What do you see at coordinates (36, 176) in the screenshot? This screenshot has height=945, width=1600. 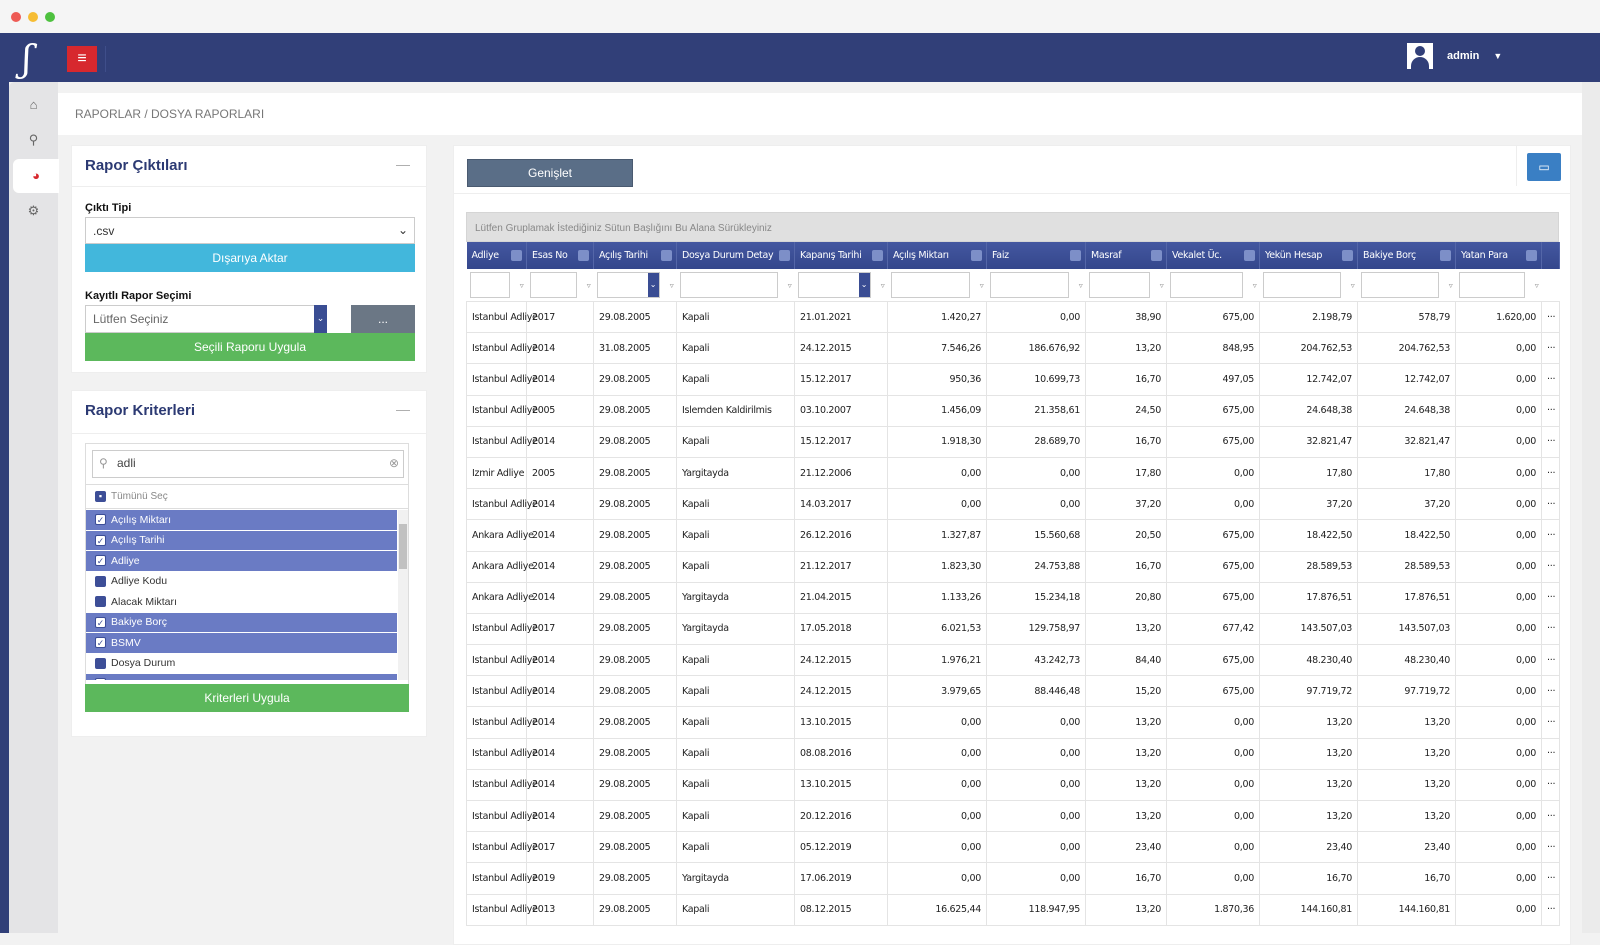 I see `pie-chart-icon: ◕` at bounding box center [36, 176].